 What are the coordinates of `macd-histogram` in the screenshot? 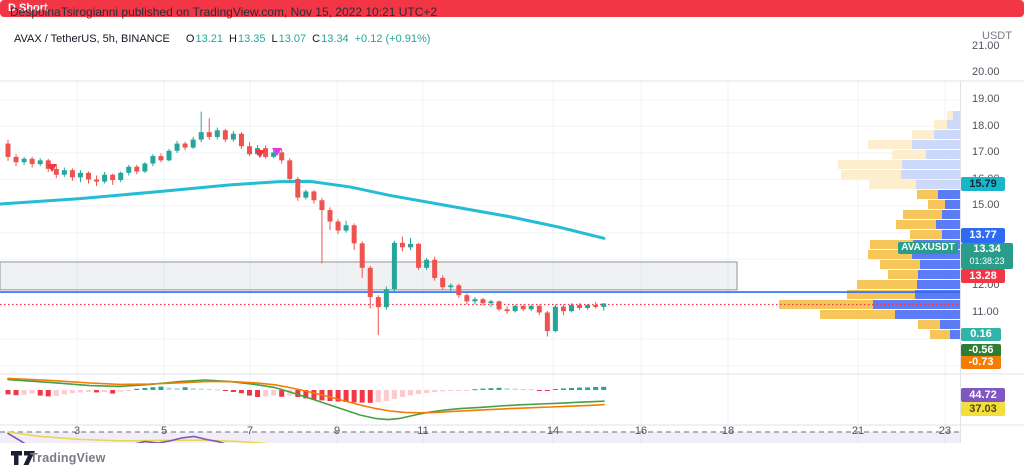 It's located at (306, 394).